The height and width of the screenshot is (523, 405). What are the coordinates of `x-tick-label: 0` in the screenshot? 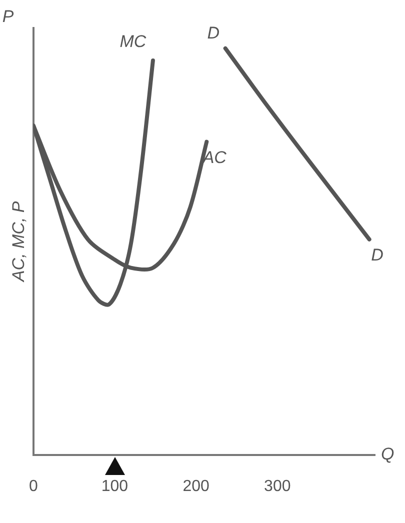 It's located at (33, 486).